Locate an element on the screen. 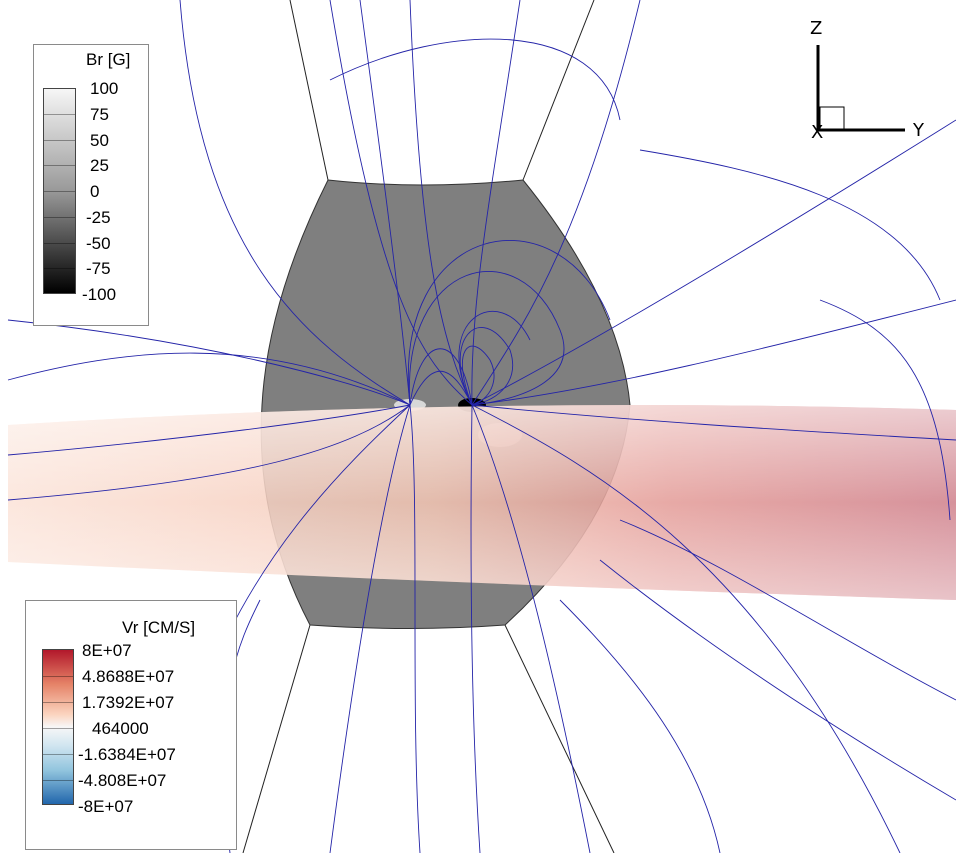 The height and width of the screenshot is (853, 956). br-legend-title: Br [G] is located at coordinates (108, 59).